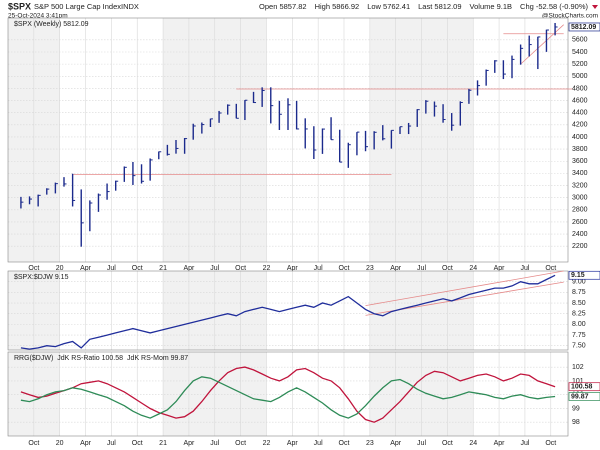  What do you see at coordinates (580, 210) in the screenshot?
I see `y-tick-label: 2800` at bounding box center [580, 210].